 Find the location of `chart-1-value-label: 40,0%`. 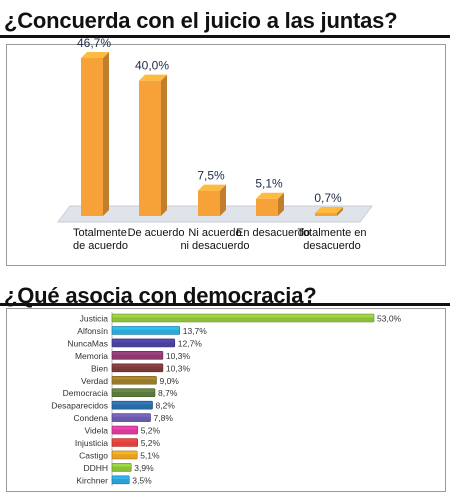

chart-1-value-label: 40,0% is located at coordinates (152, 66).